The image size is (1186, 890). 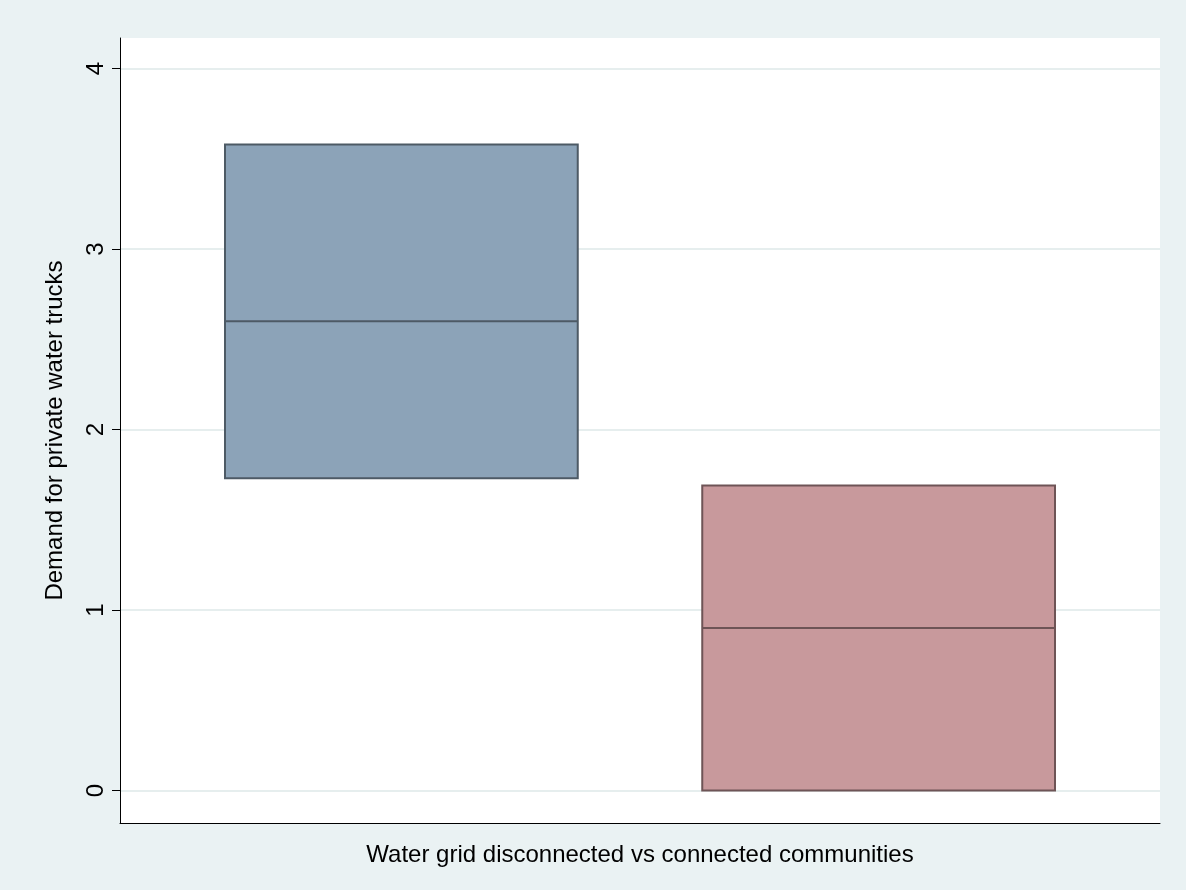 What do you see at coordinates (53, 430) in the screenshot?
I see `y-axis-title: Demand for private water trucks` at bounding box center [53, 430].